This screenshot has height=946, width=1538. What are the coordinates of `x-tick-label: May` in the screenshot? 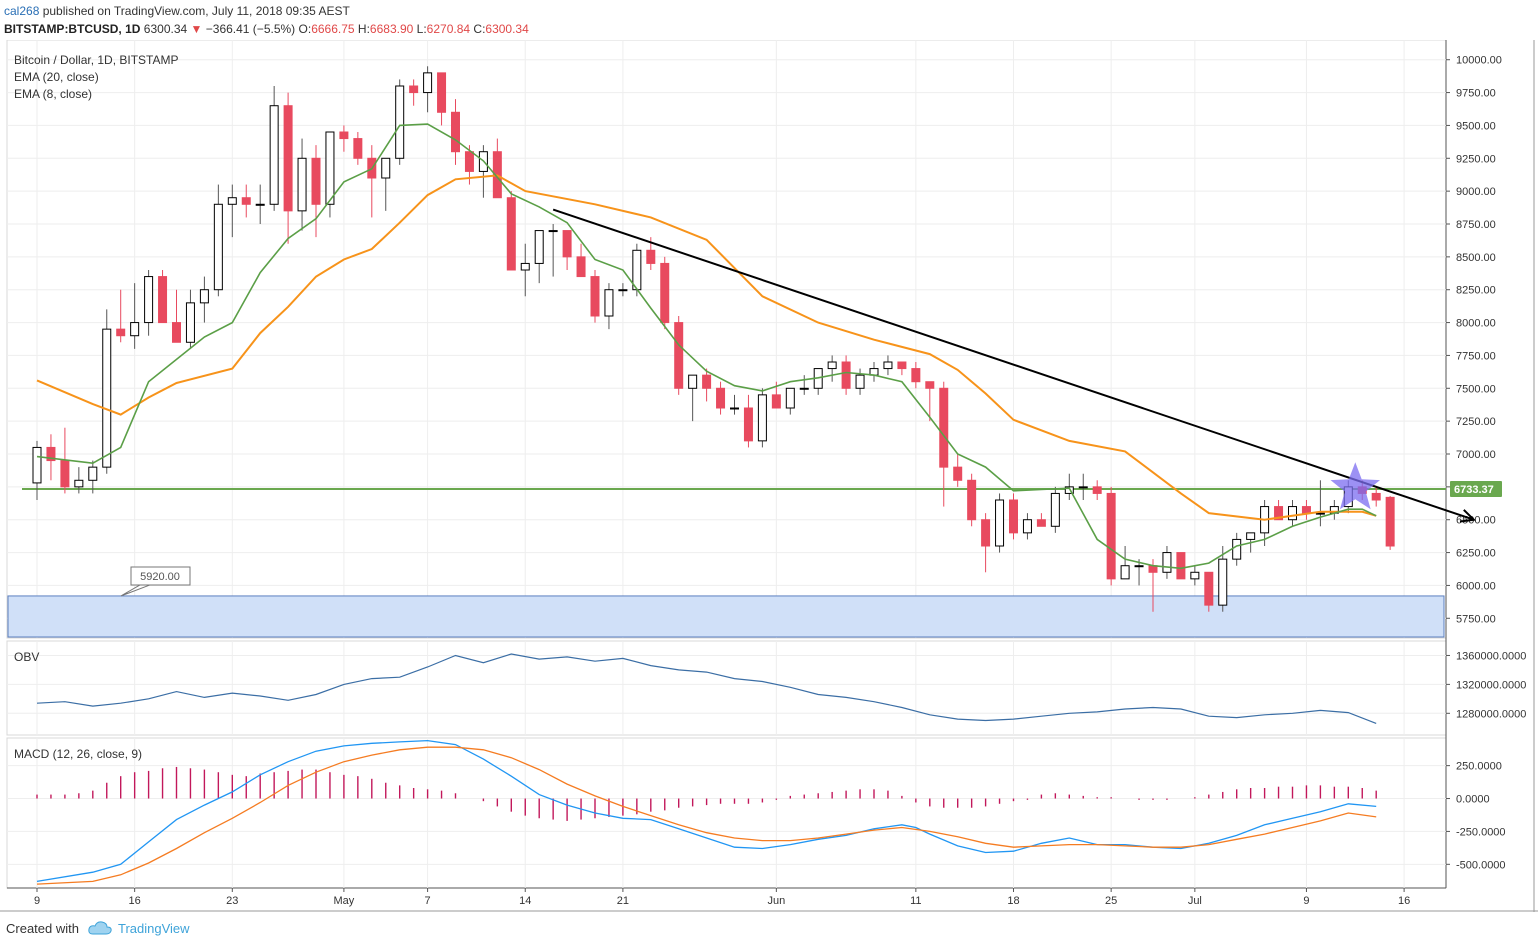 It's located at (344, 901).